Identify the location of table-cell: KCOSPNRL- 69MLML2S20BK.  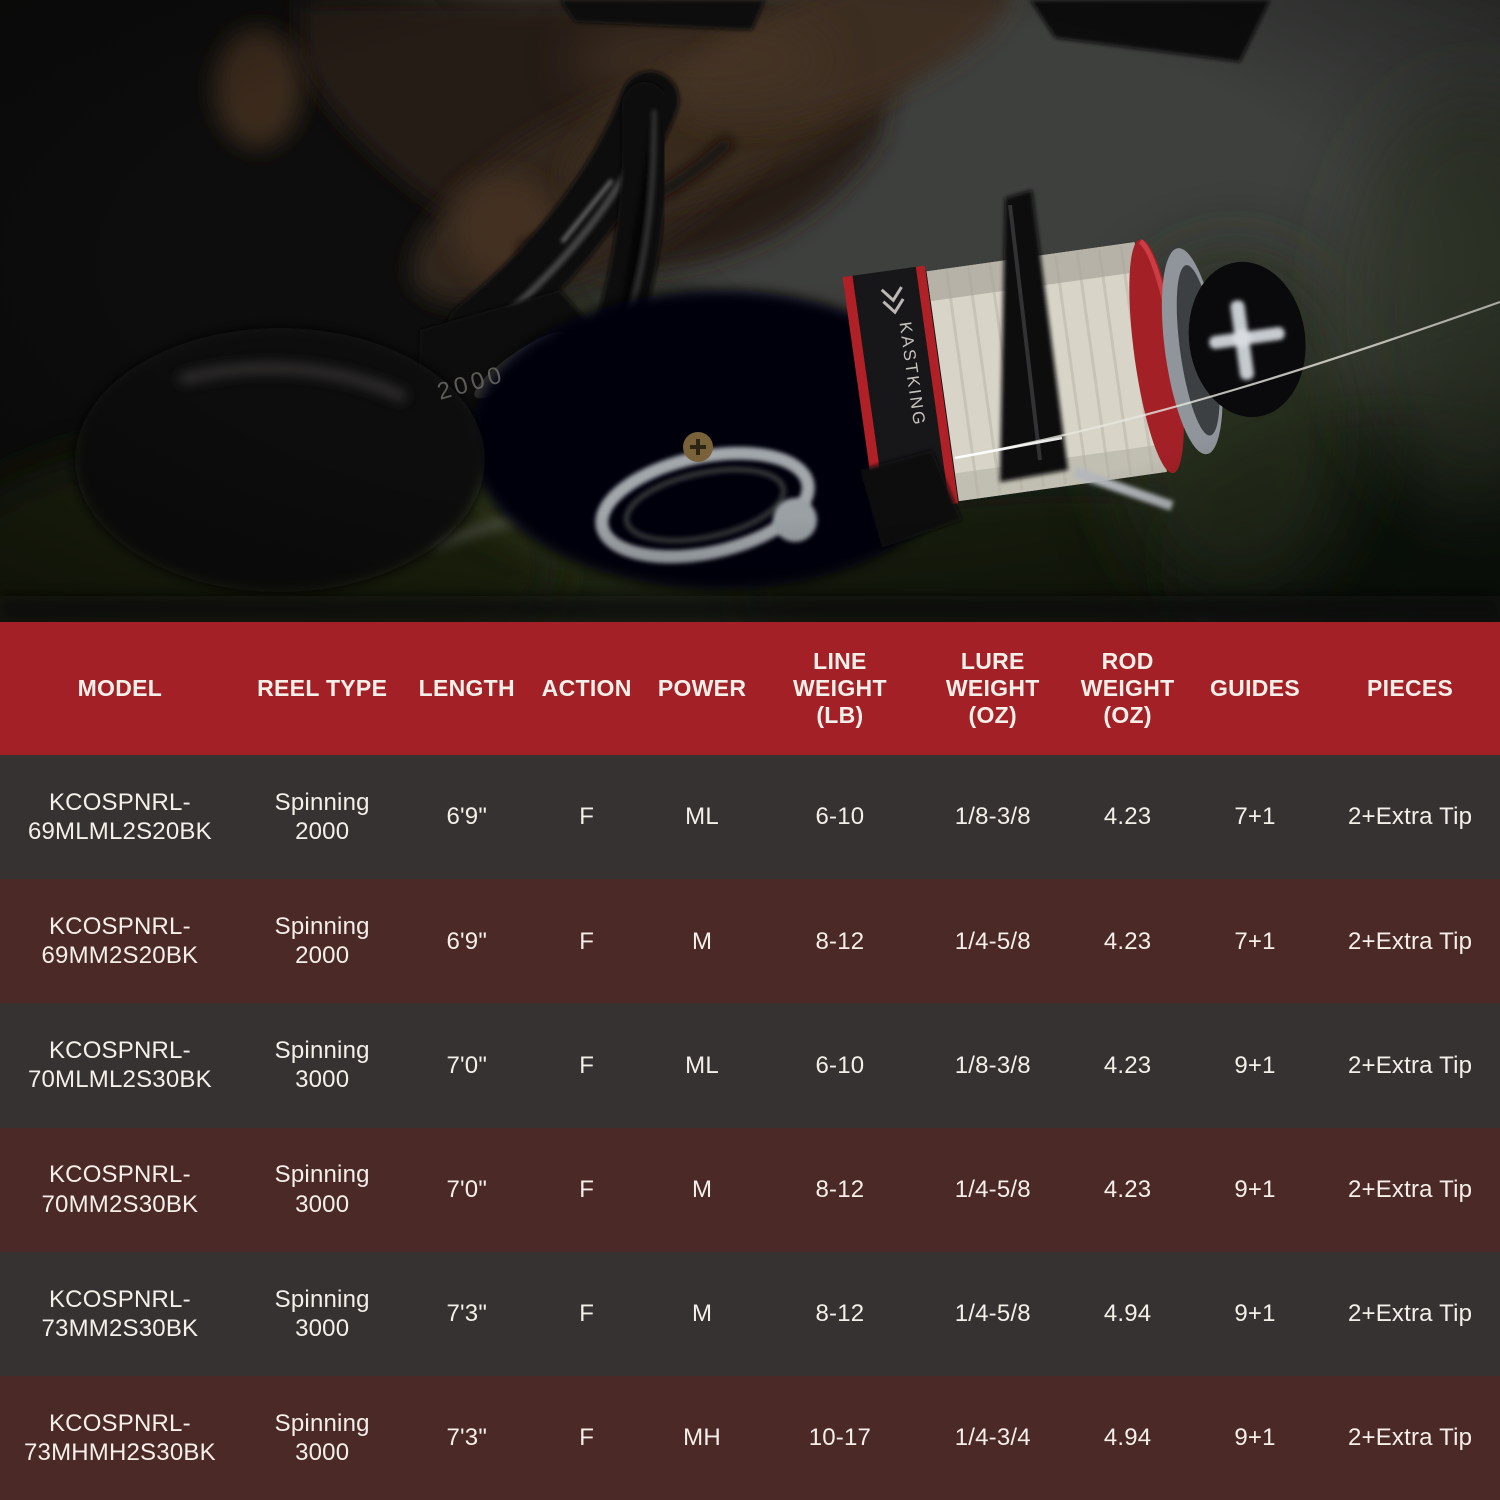
(119, 817).